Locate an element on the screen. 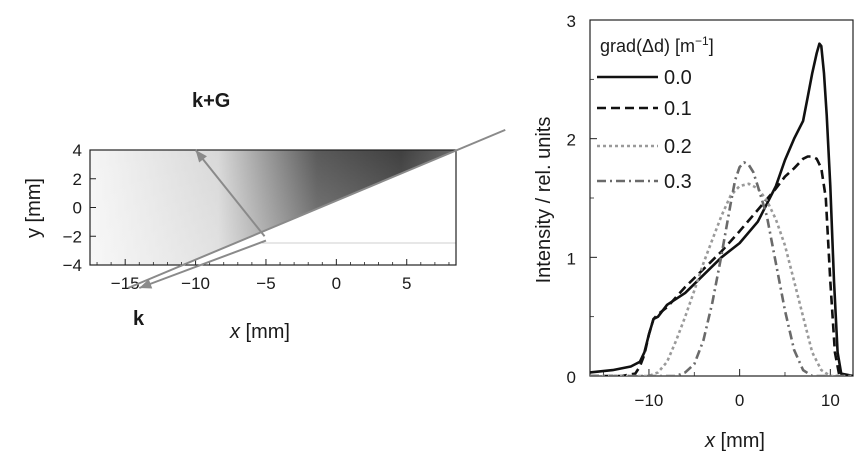 The width and height of the screenshot is (861, 453). legend: grad(Δd) [m−1] 0.0 0.1 0.2 0.3 is located at coordinates (655, 113).